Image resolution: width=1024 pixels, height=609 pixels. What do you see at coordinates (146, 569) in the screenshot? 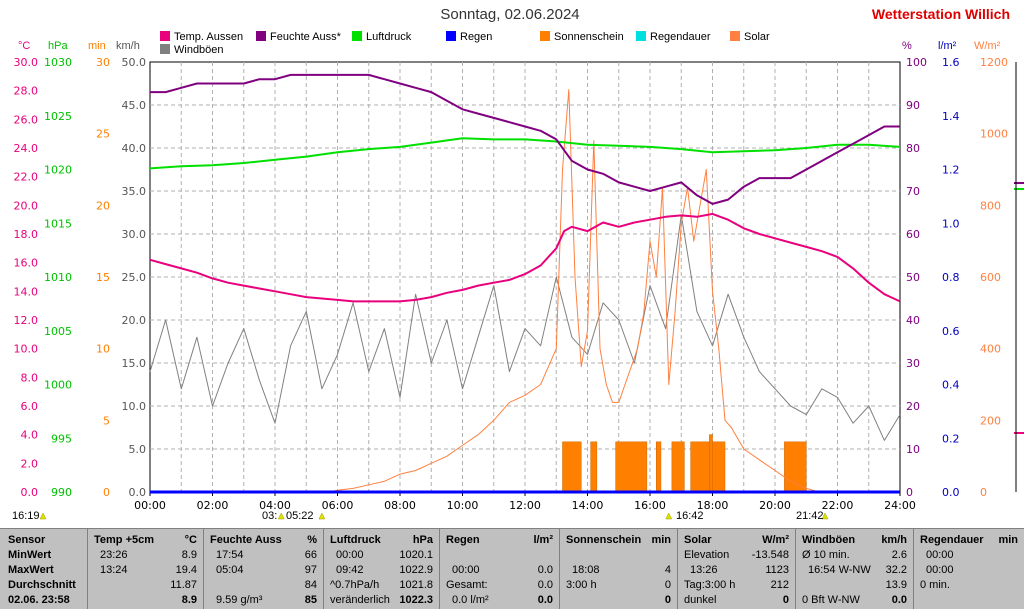
I see `col-temp: Temp +5cm °C 23:26 8.9 13:24 19.4 11.87 8.9` at bounding box center [146, 569].